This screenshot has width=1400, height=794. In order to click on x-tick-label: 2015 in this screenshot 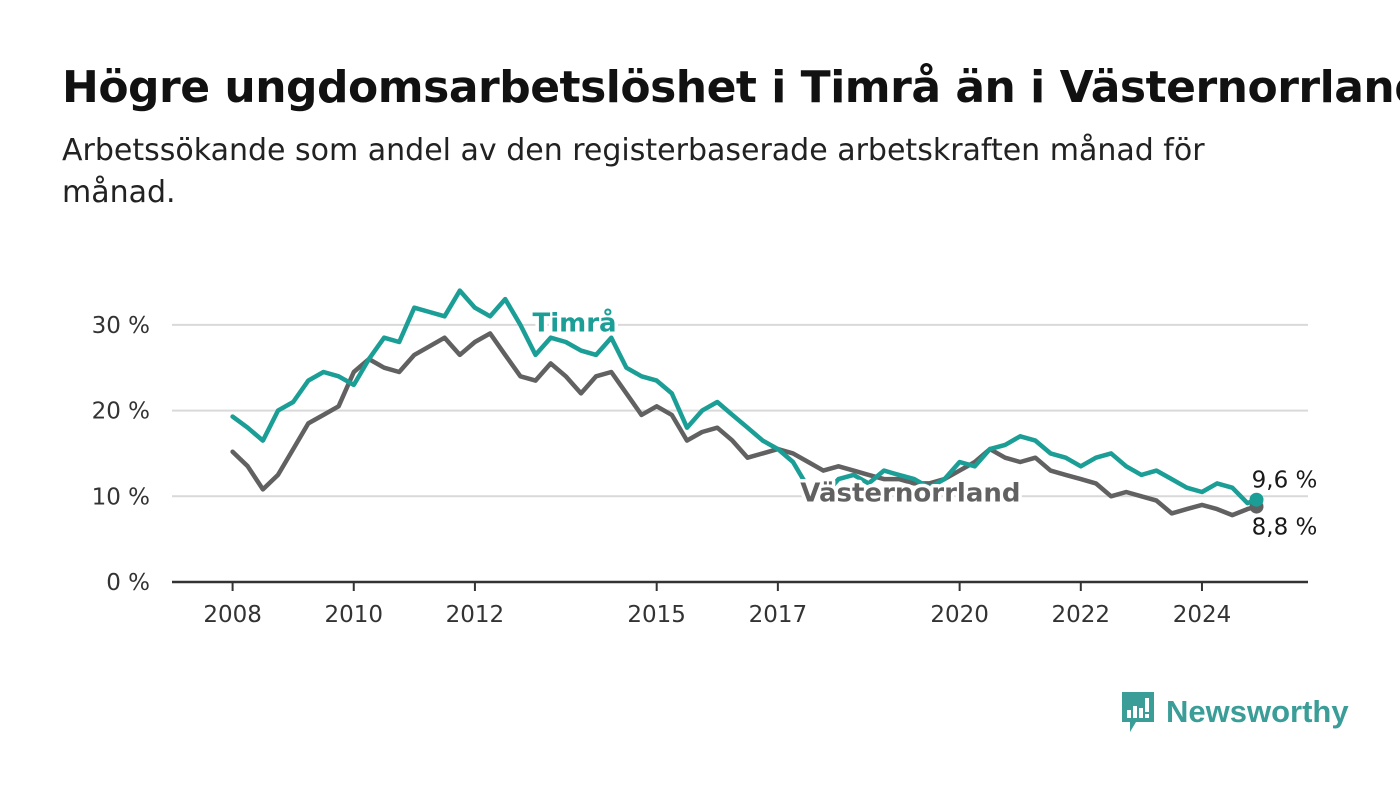, I will do `click(656, 615)`.